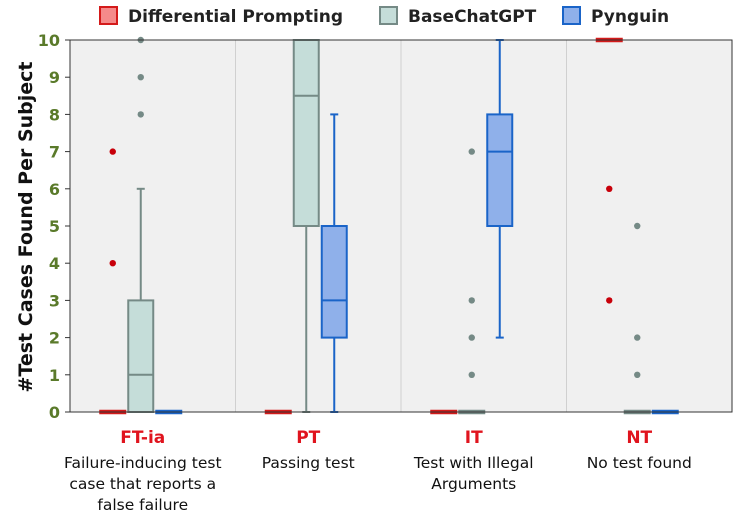  I want to click on category-description-line: false failure, so click(142, 505).